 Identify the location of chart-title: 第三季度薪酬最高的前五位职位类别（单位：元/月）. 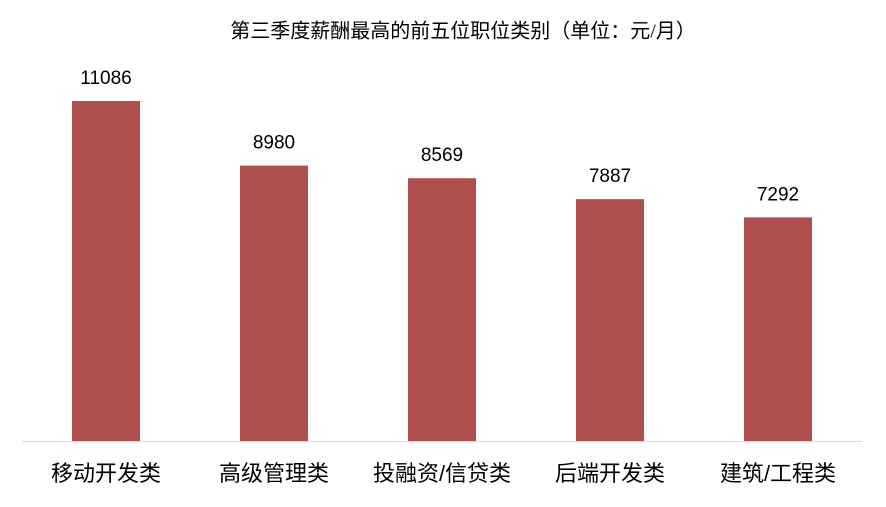
(463, 31).